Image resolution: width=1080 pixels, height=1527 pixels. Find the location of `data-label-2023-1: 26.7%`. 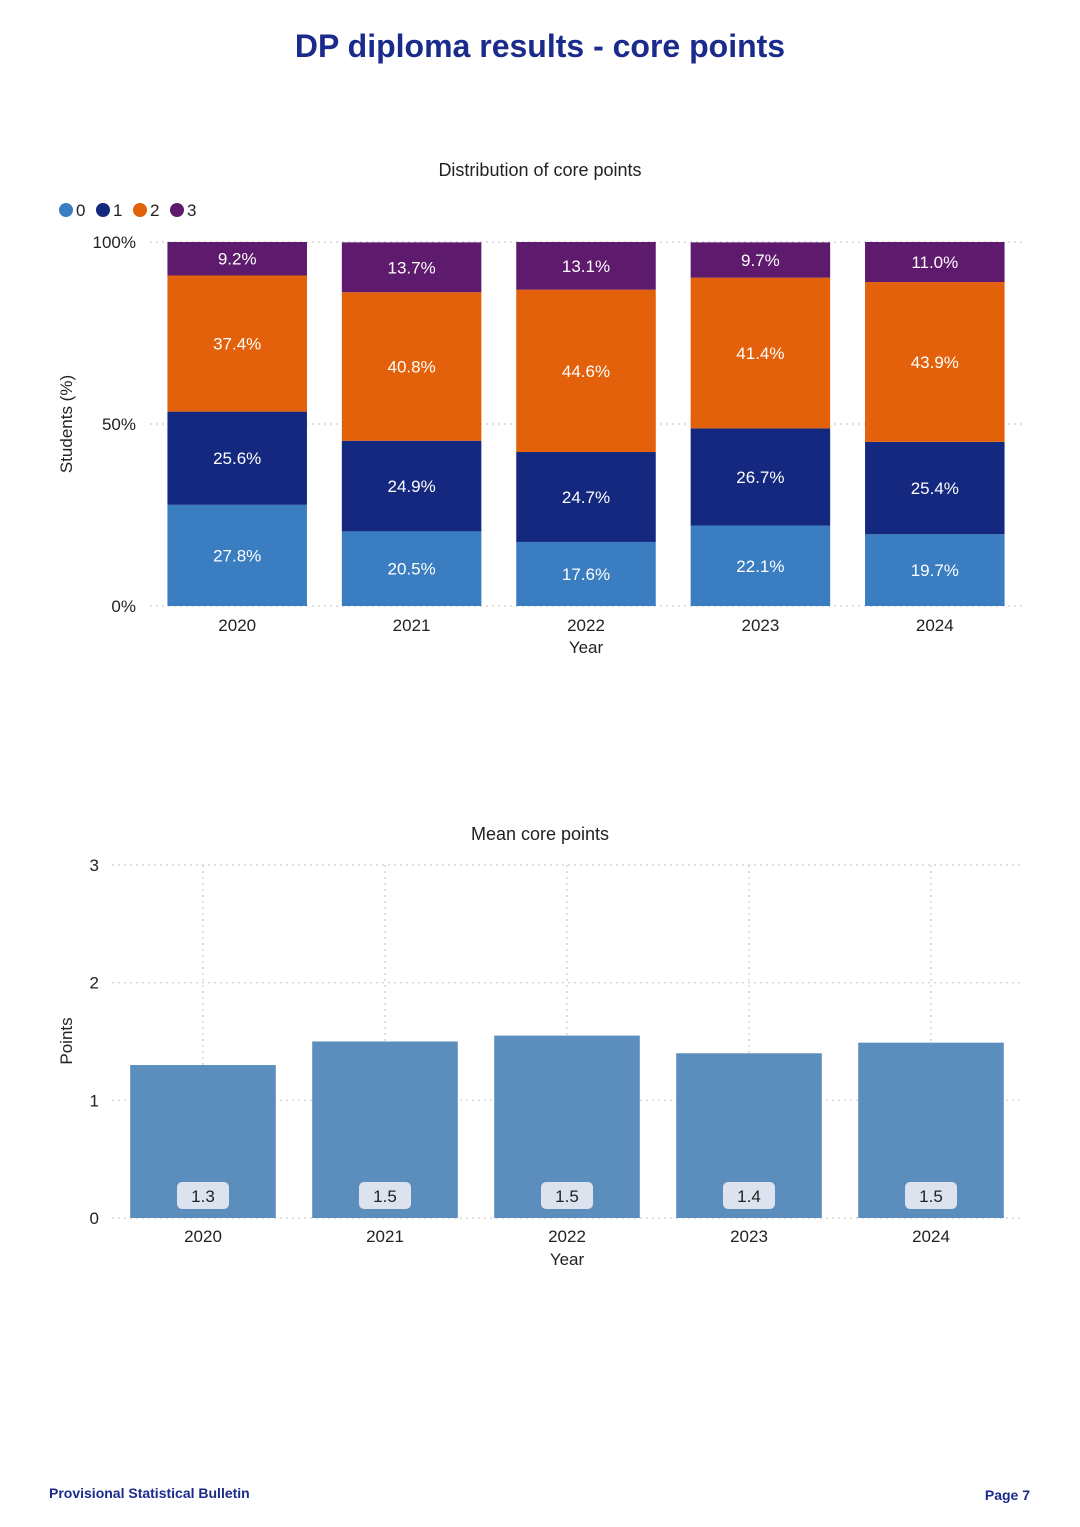

data-label-2023-1: 26.7% is located at coordinates (760, 477).